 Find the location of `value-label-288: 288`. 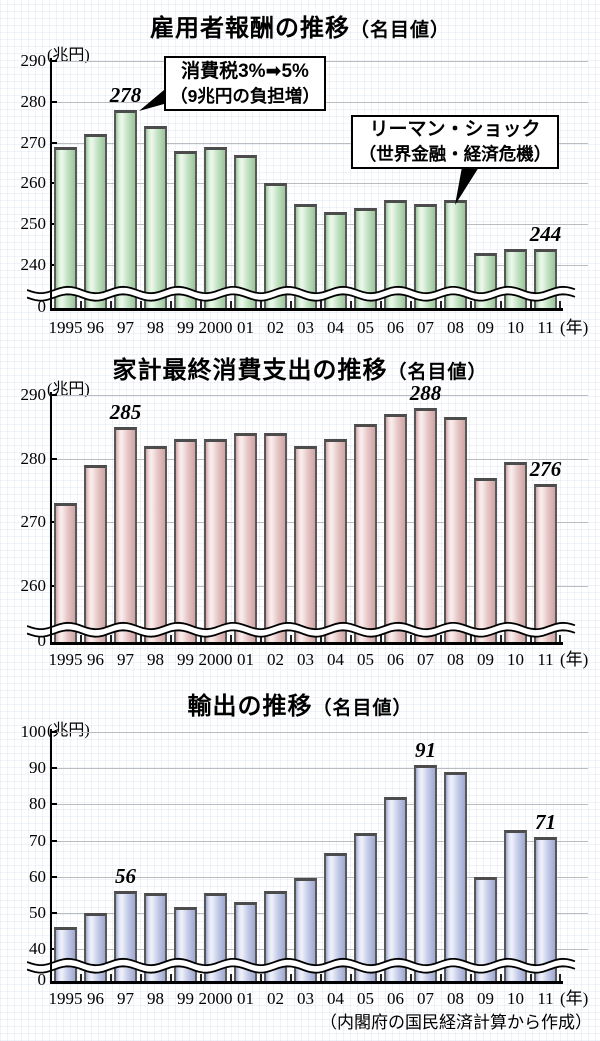

value-label-288: 288 is located at coordinates (425, 392).